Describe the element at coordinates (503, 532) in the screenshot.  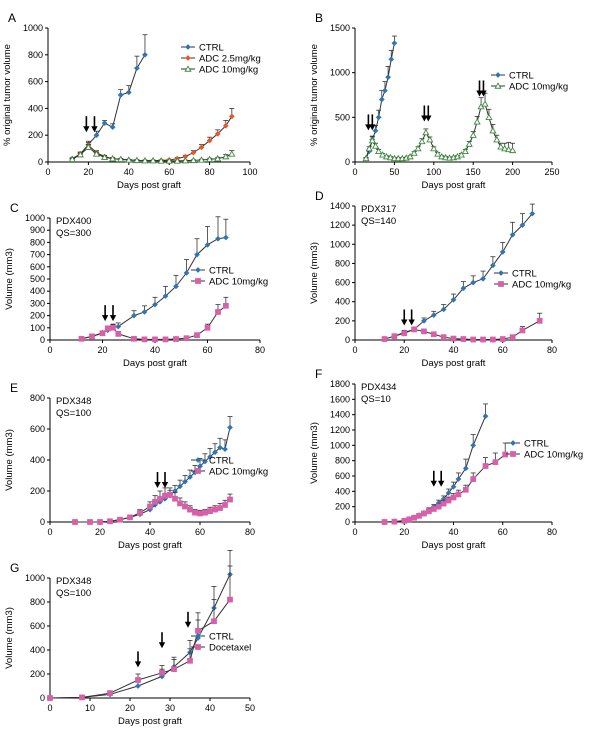
I see `x-tick-label: 60` at that location.